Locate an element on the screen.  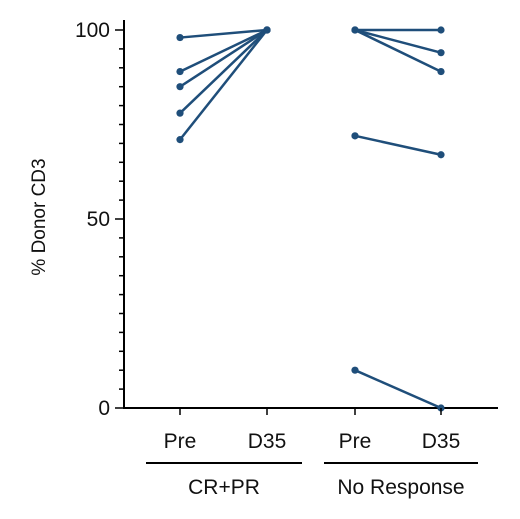
y-axis-label: % Donor CD3 is located at coordinates (39, 216).